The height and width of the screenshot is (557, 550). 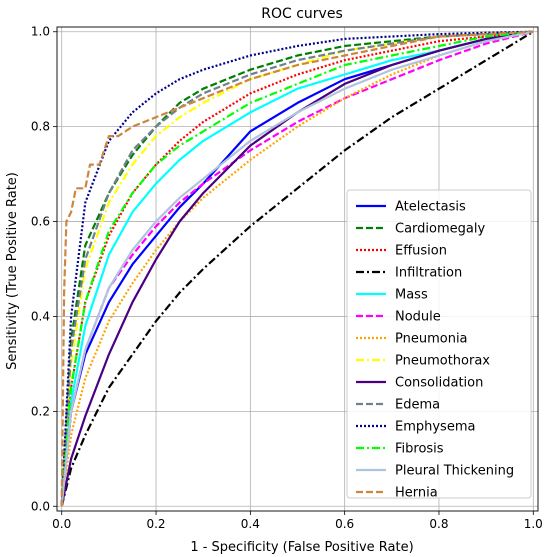 What do you see at coordinates (418, 317) in the screenshot?
I see `legend-label: Nodule` at bounding box center [418, 317].